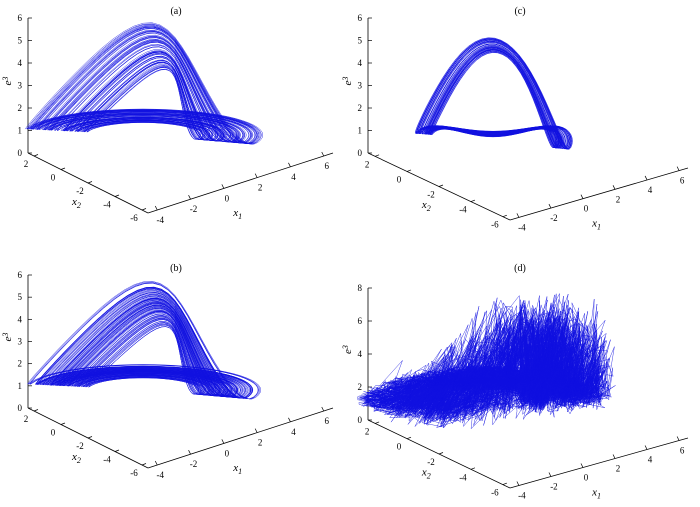 This screenshot has width=700, height=507. Describe the element at coordinates (520, 268) in the screenshot. I see `panel-label: (d)` at that location.